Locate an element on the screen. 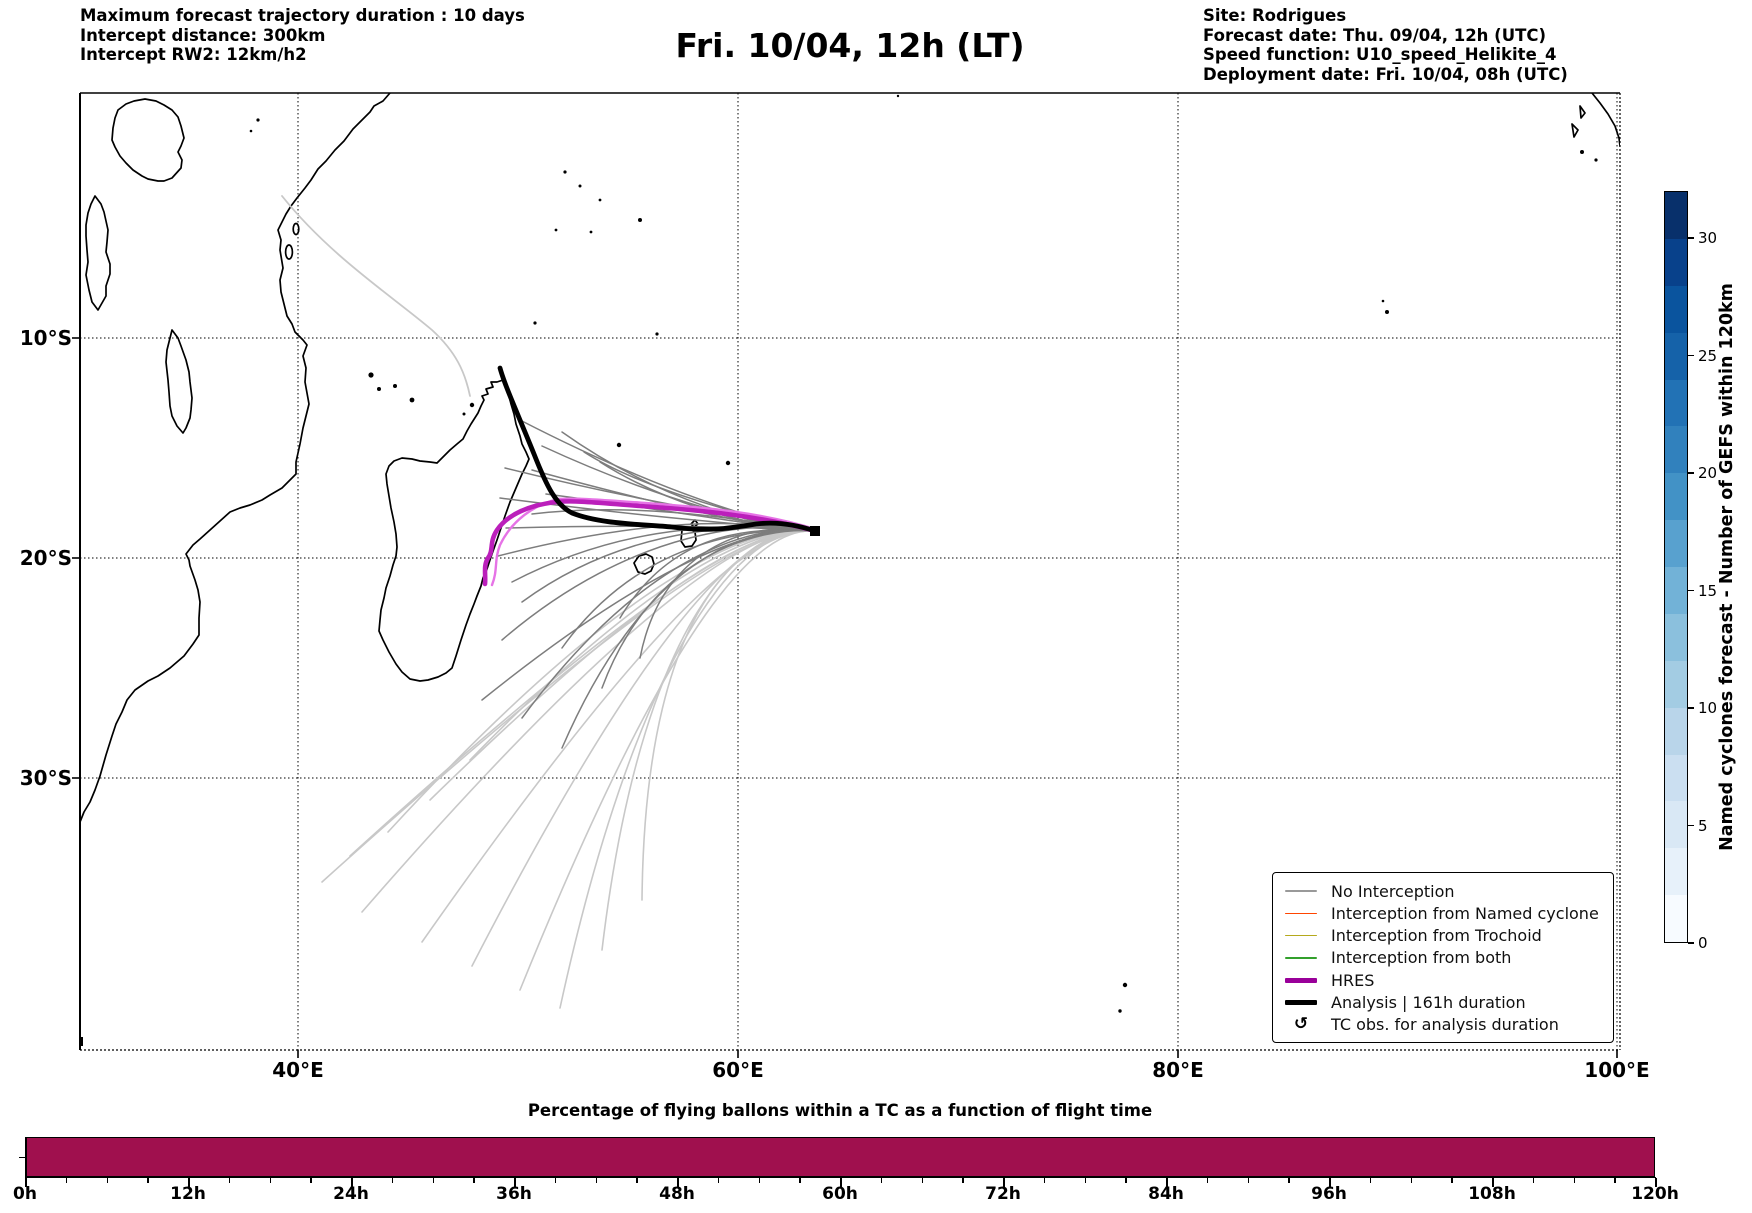 This screenshot has width=1752, height=1213. legend-item: HRES is located at coordinates (1444, 980).